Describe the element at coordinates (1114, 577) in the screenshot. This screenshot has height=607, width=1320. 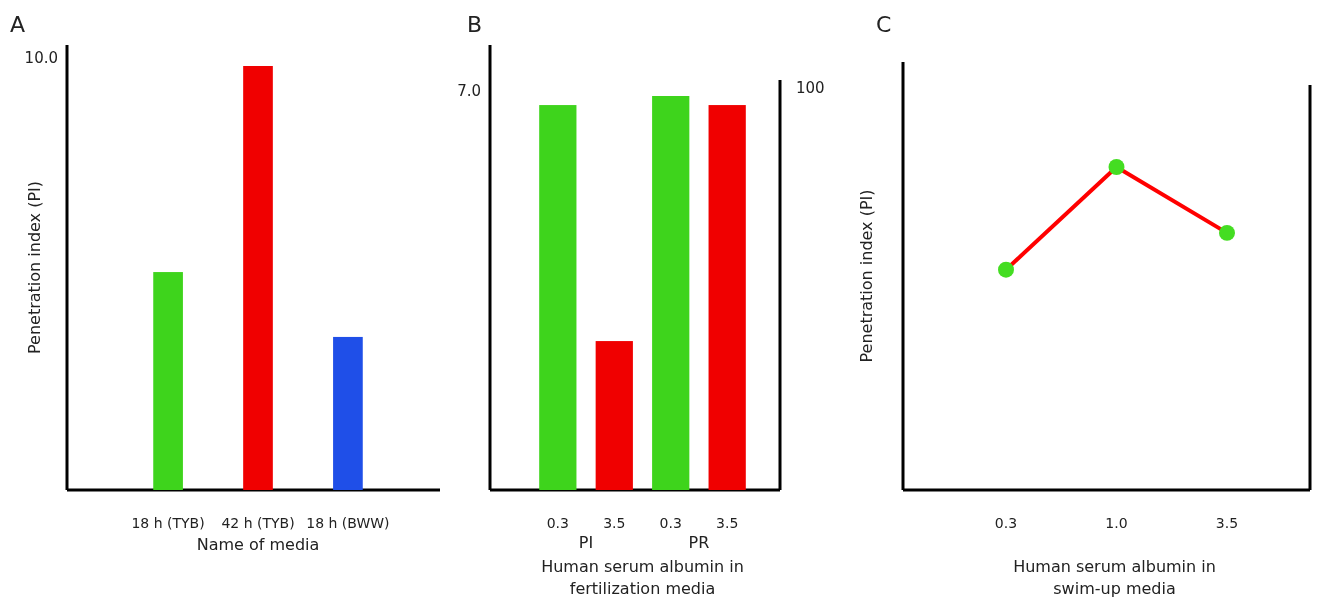
I see `x-axis-title: Human serum albumin in swim-up media` at that location.